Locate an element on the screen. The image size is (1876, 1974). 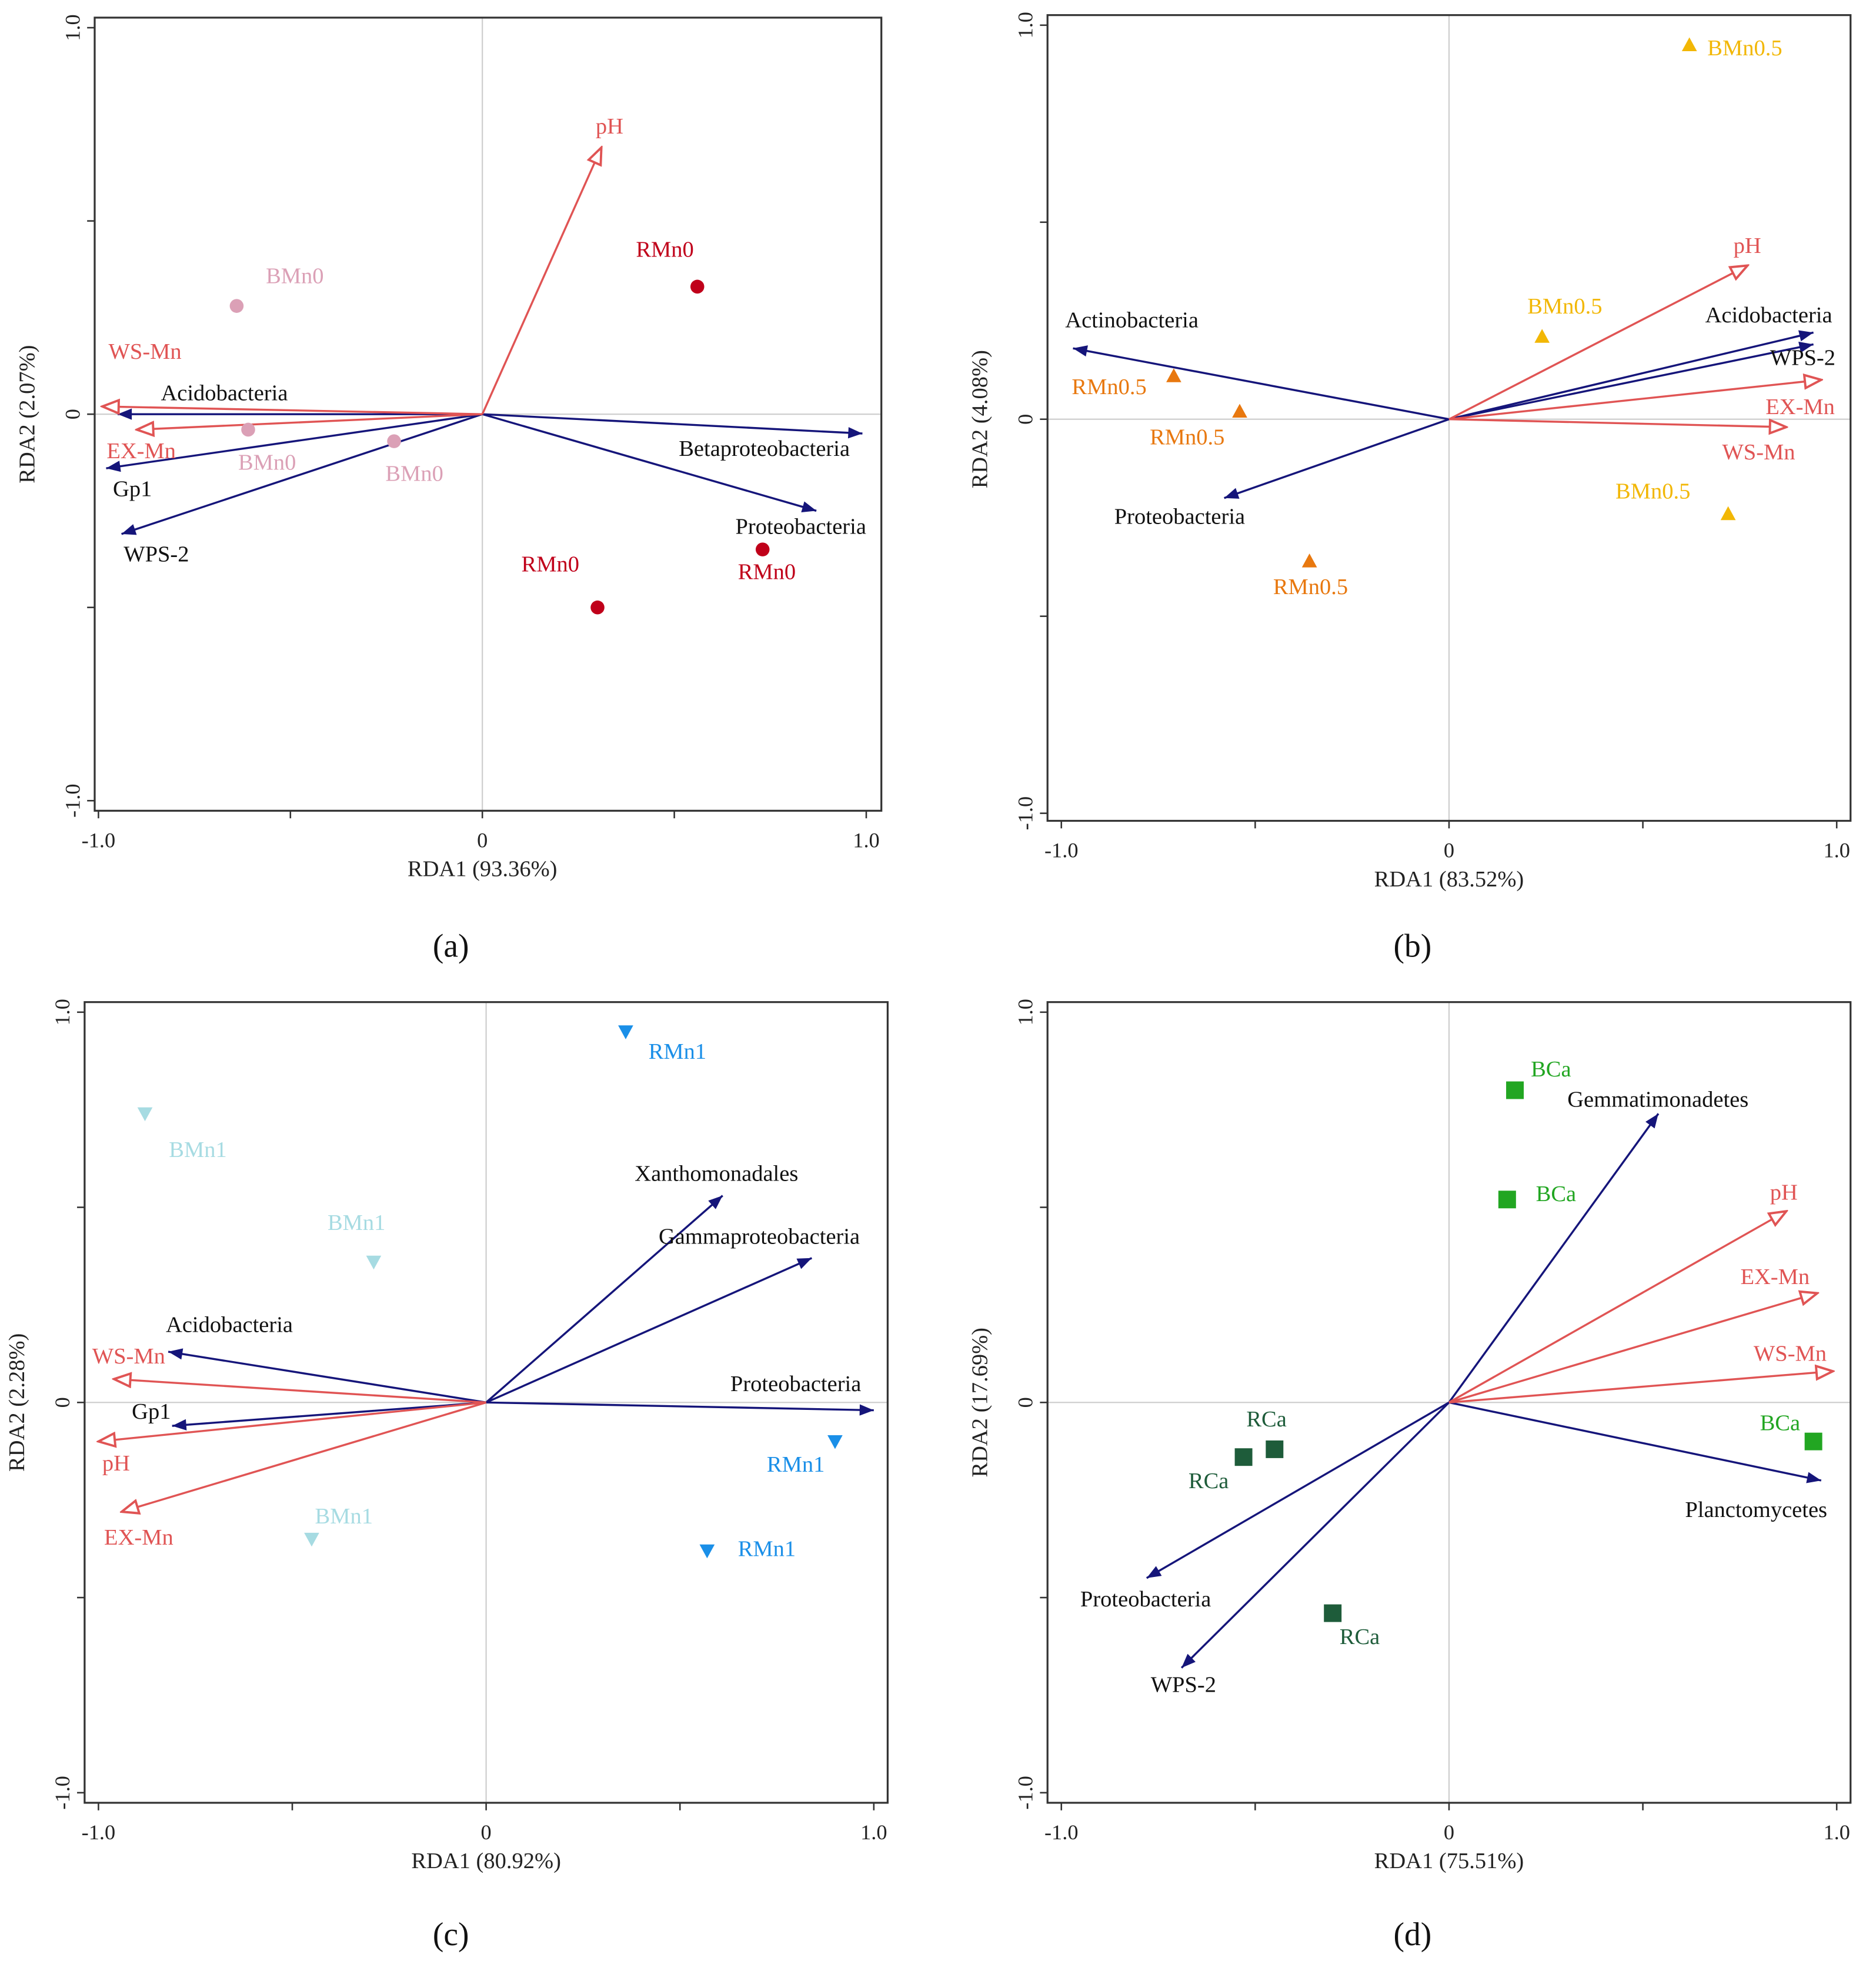
x-axis-title: RDA1 (75.51%) is located at coordinates (1449, 1861).